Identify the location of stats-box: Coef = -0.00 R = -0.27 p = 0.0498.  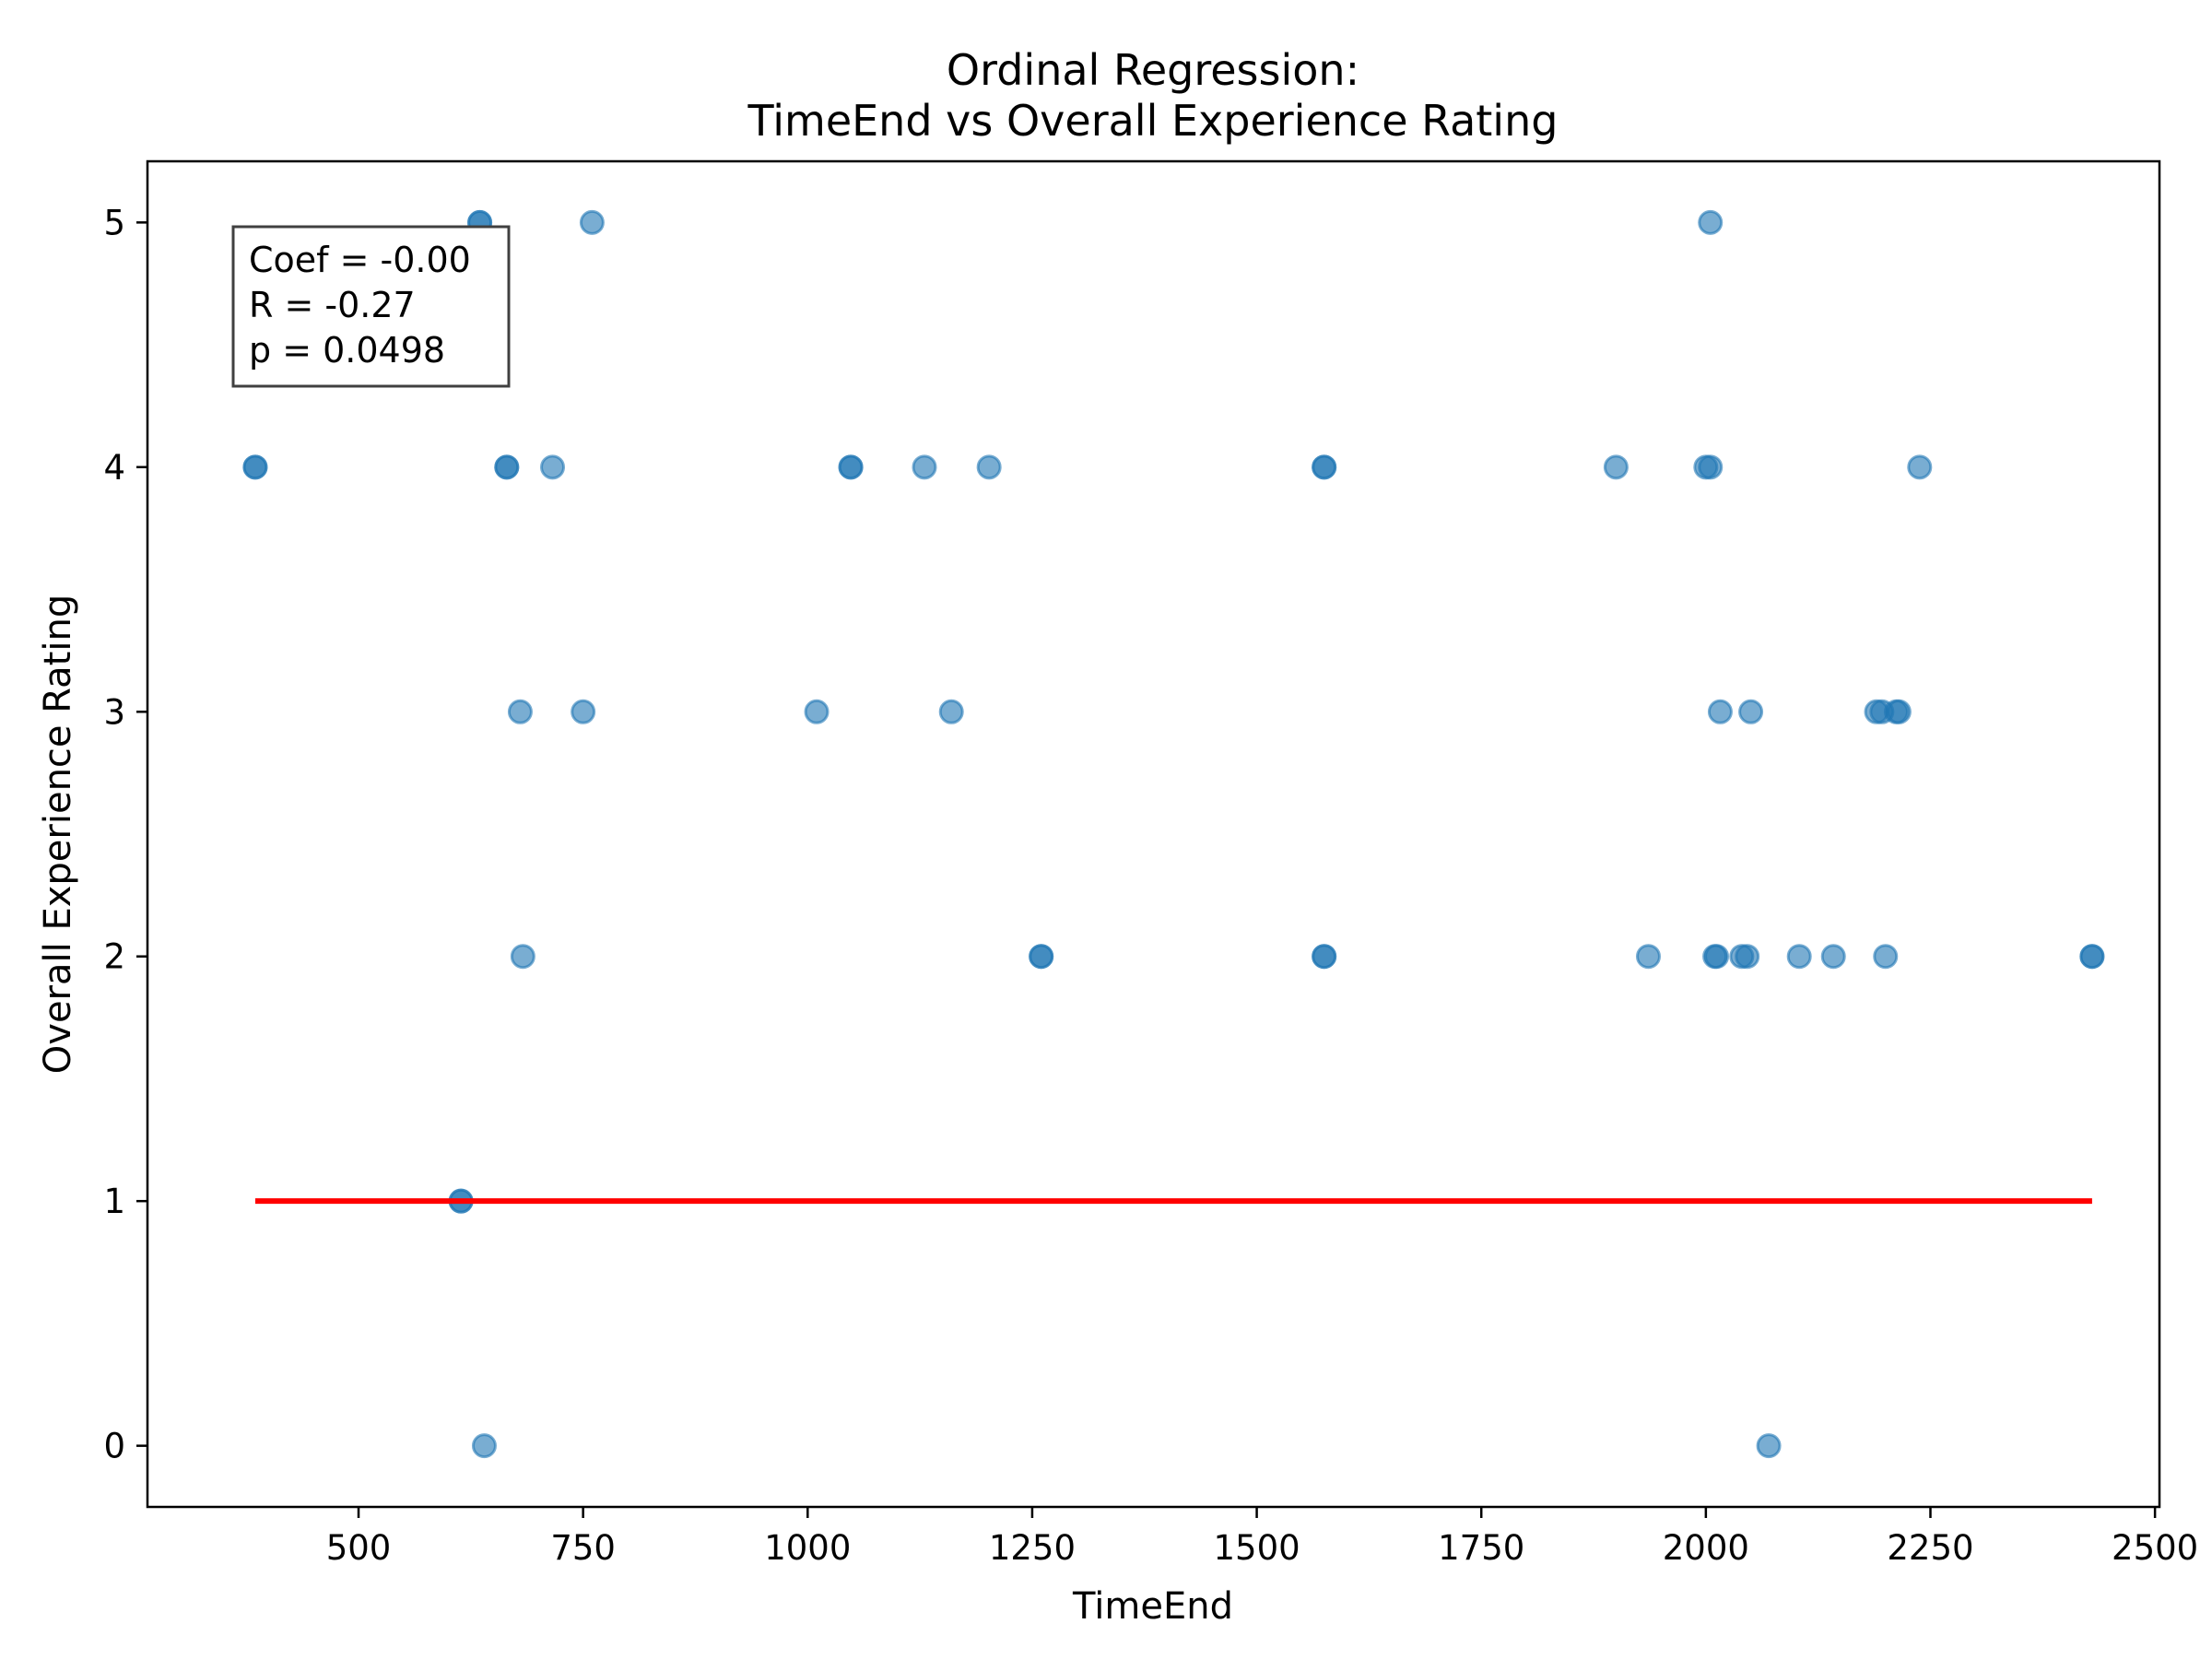
(371, 306).